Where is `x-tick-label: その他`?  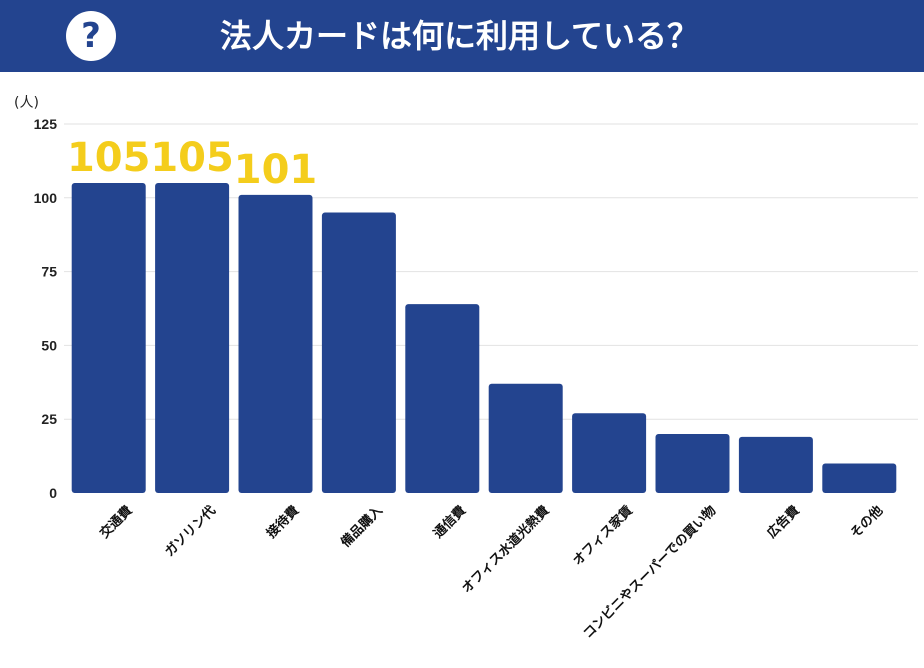
x-tick-label: その他 is located at coordinates (866, 522).